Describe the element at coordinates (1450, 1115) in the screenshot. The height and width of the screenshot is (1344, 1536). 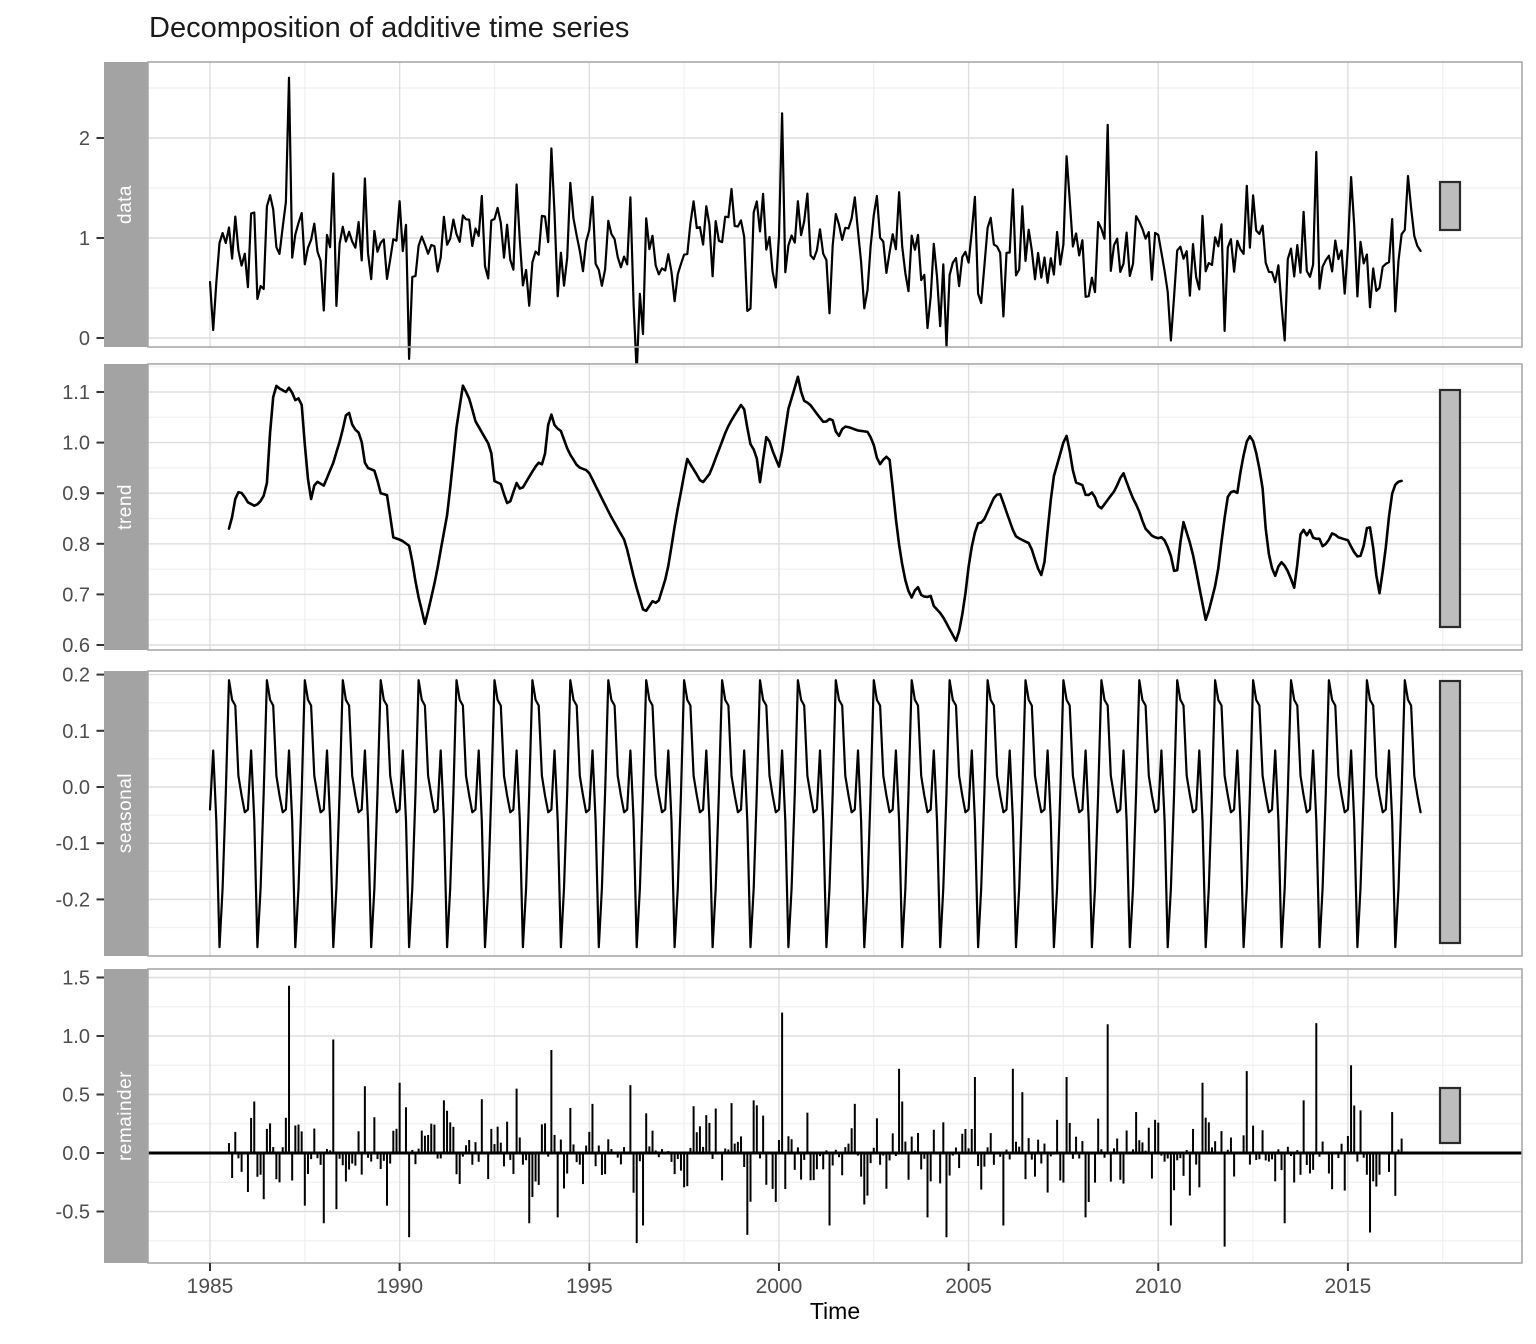
I see `scale-bar-remainder` at that location.